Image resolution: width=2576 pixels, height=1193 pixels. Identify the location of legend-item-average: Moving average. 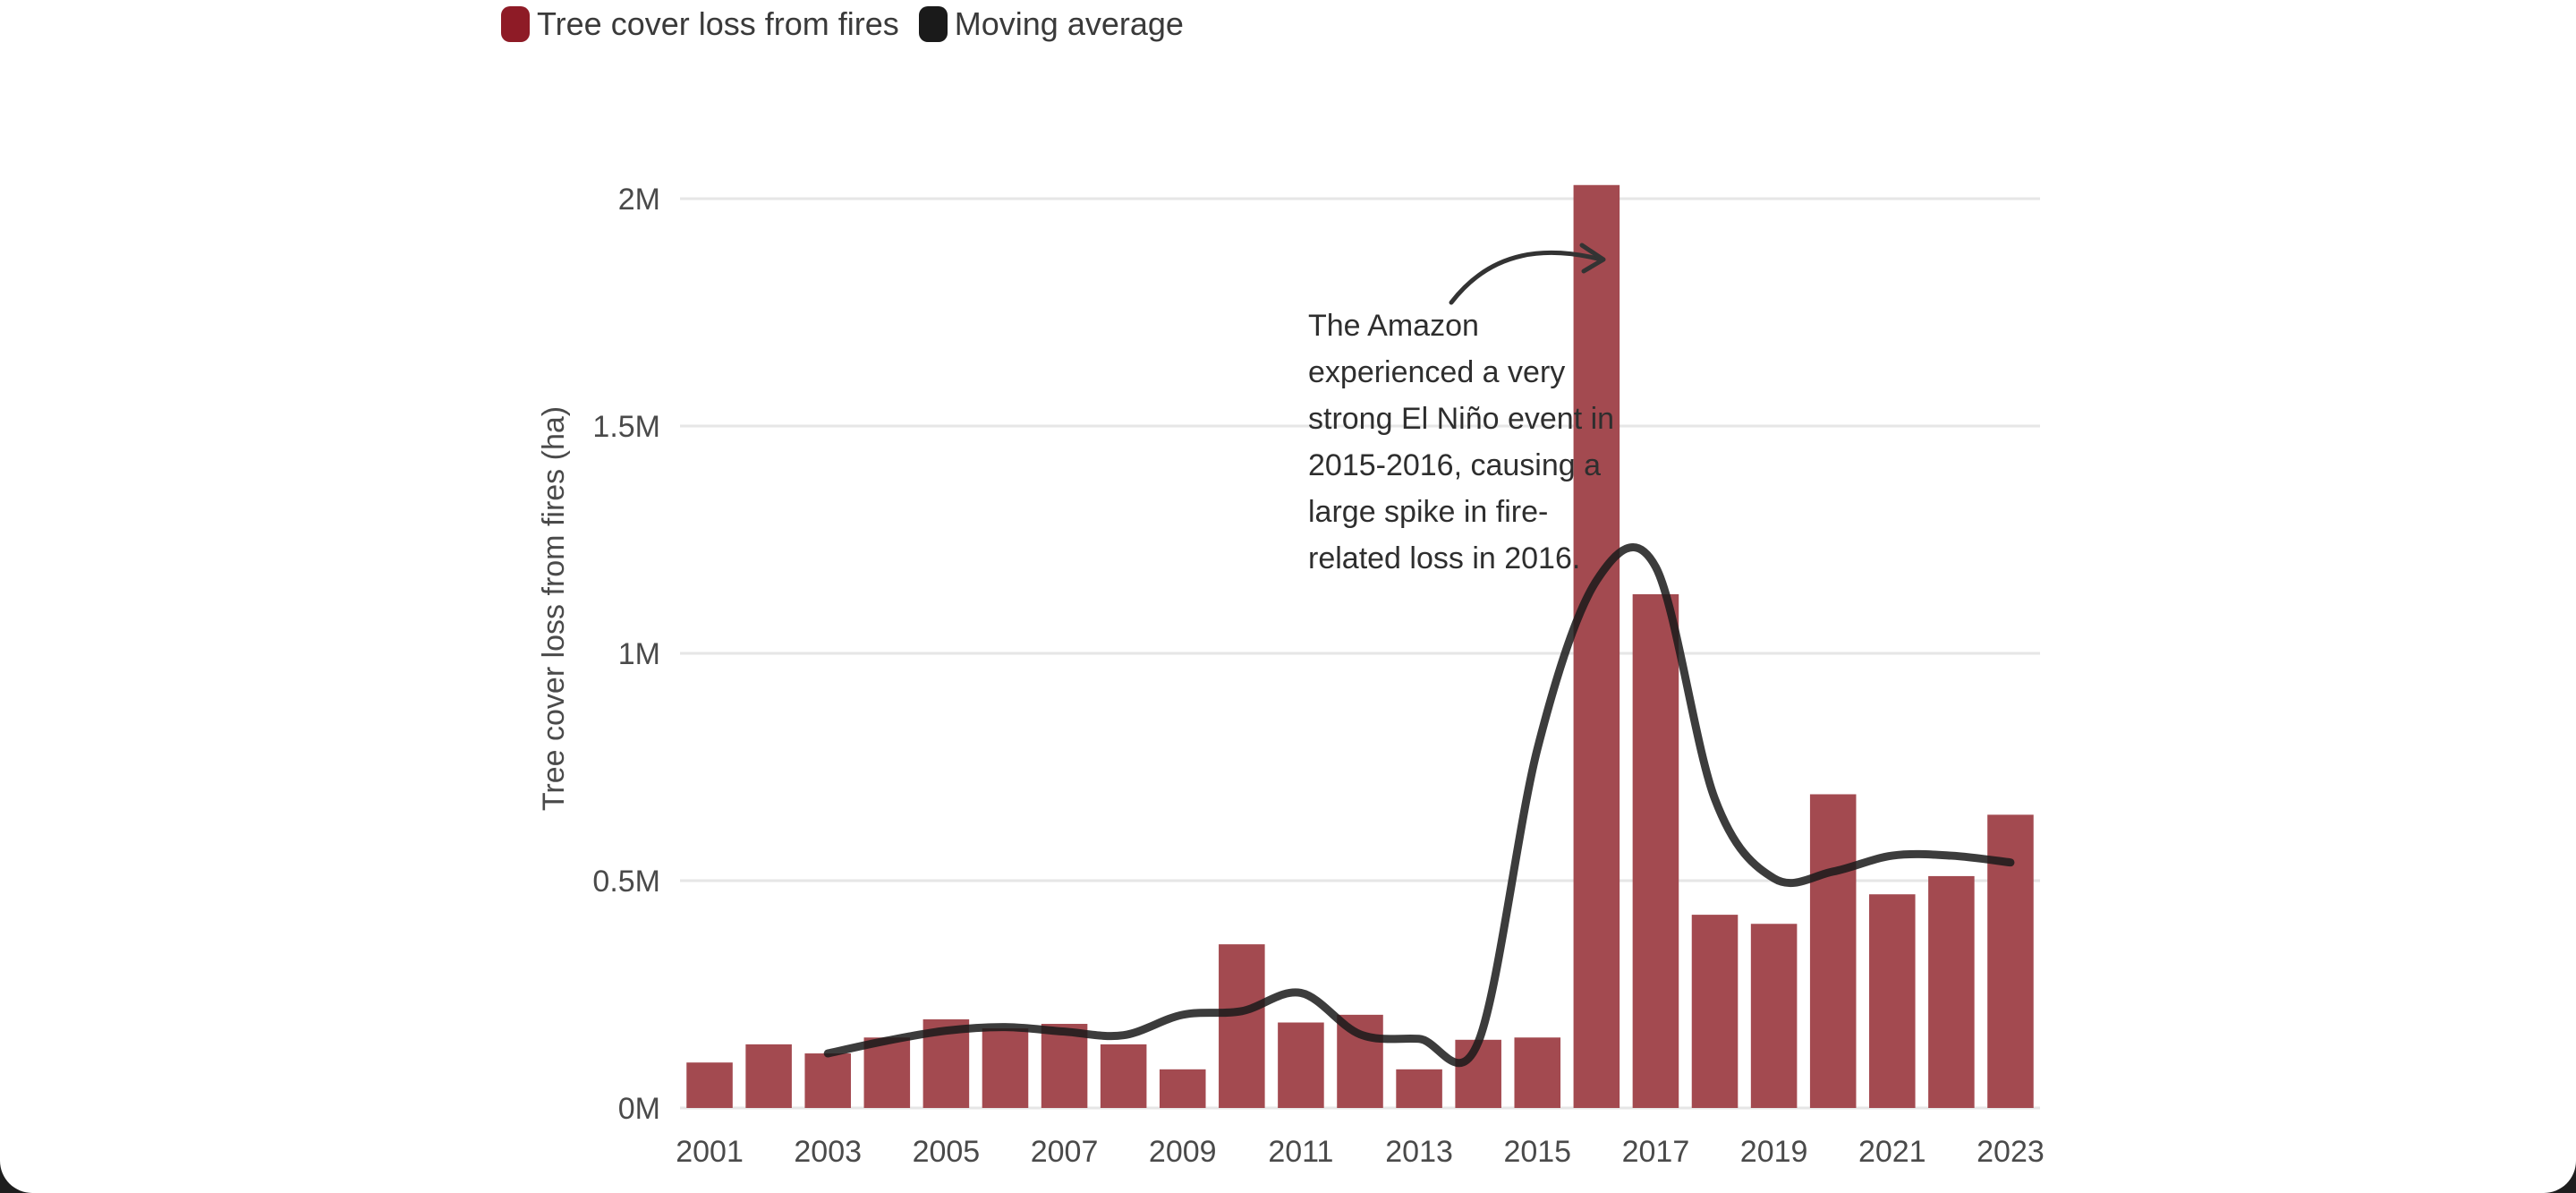
(1051, 24).